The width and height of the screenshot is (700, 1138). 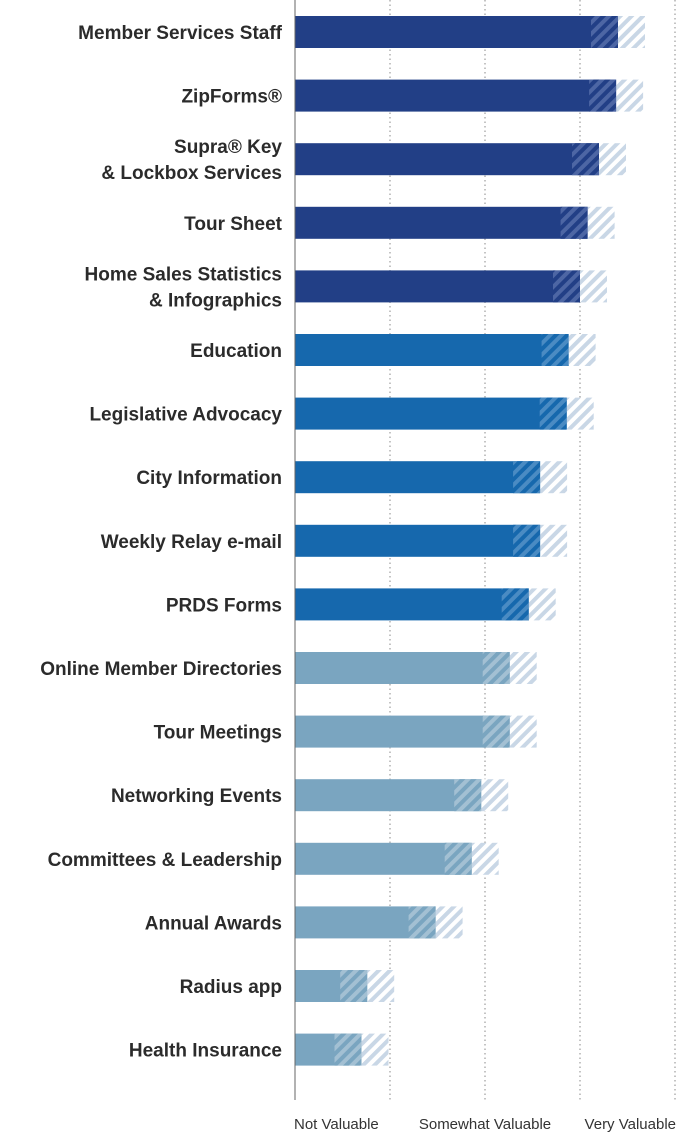 I want to click on category-label: PRDS Forms, so click(x=224, y=605).